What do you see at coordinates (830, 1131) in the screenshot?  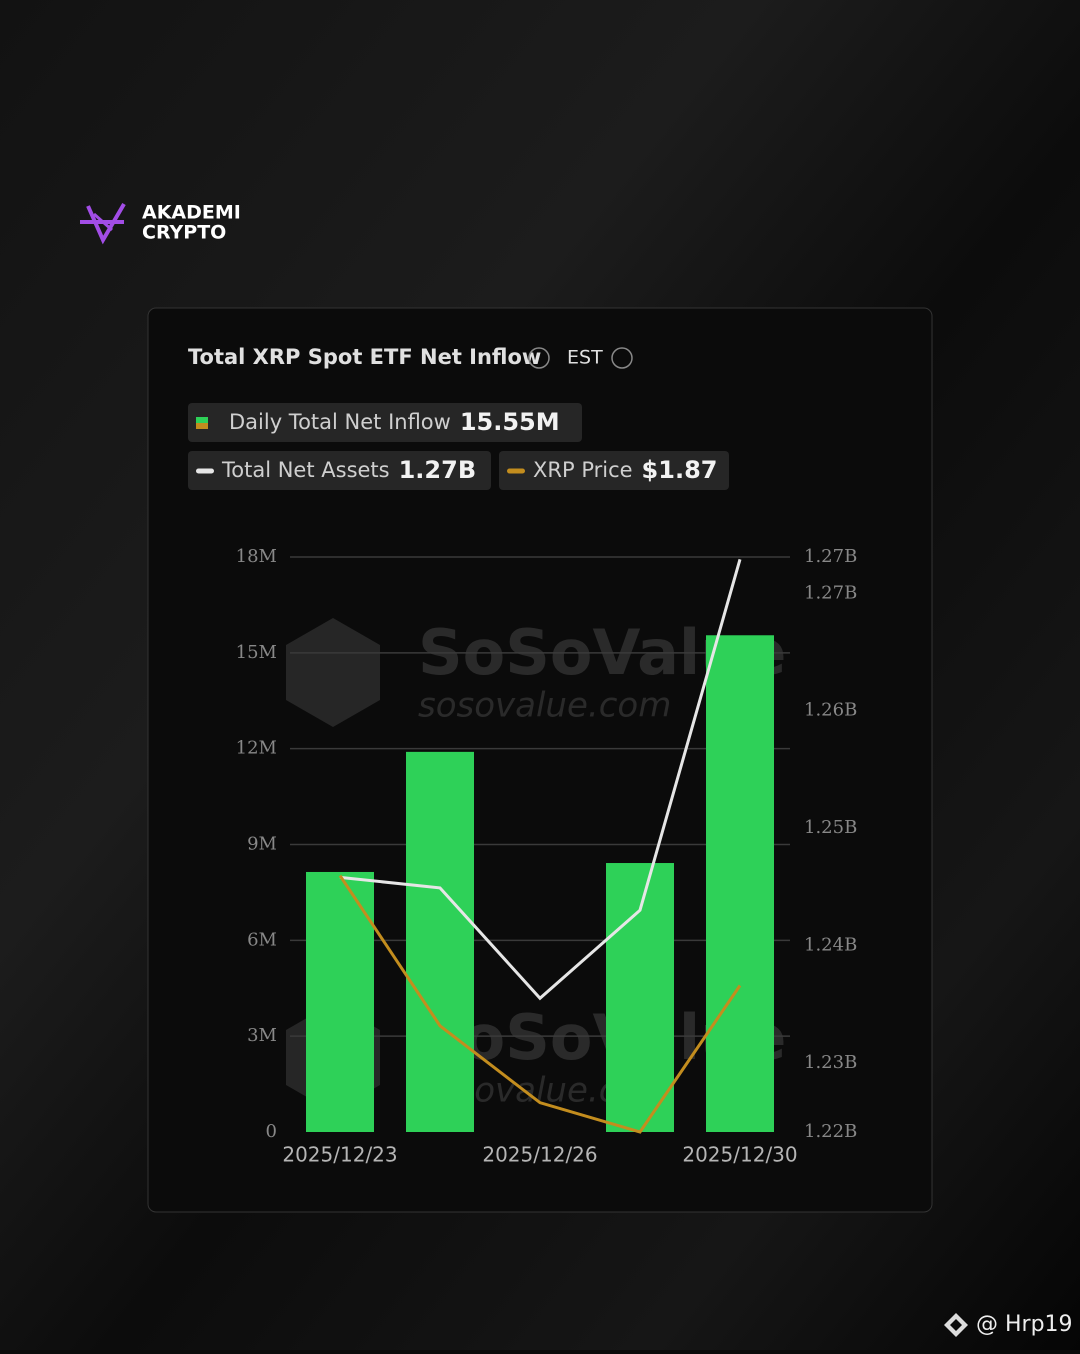 I see `y2-tick-label: 1.22B` at bounding box center [830, 1131].